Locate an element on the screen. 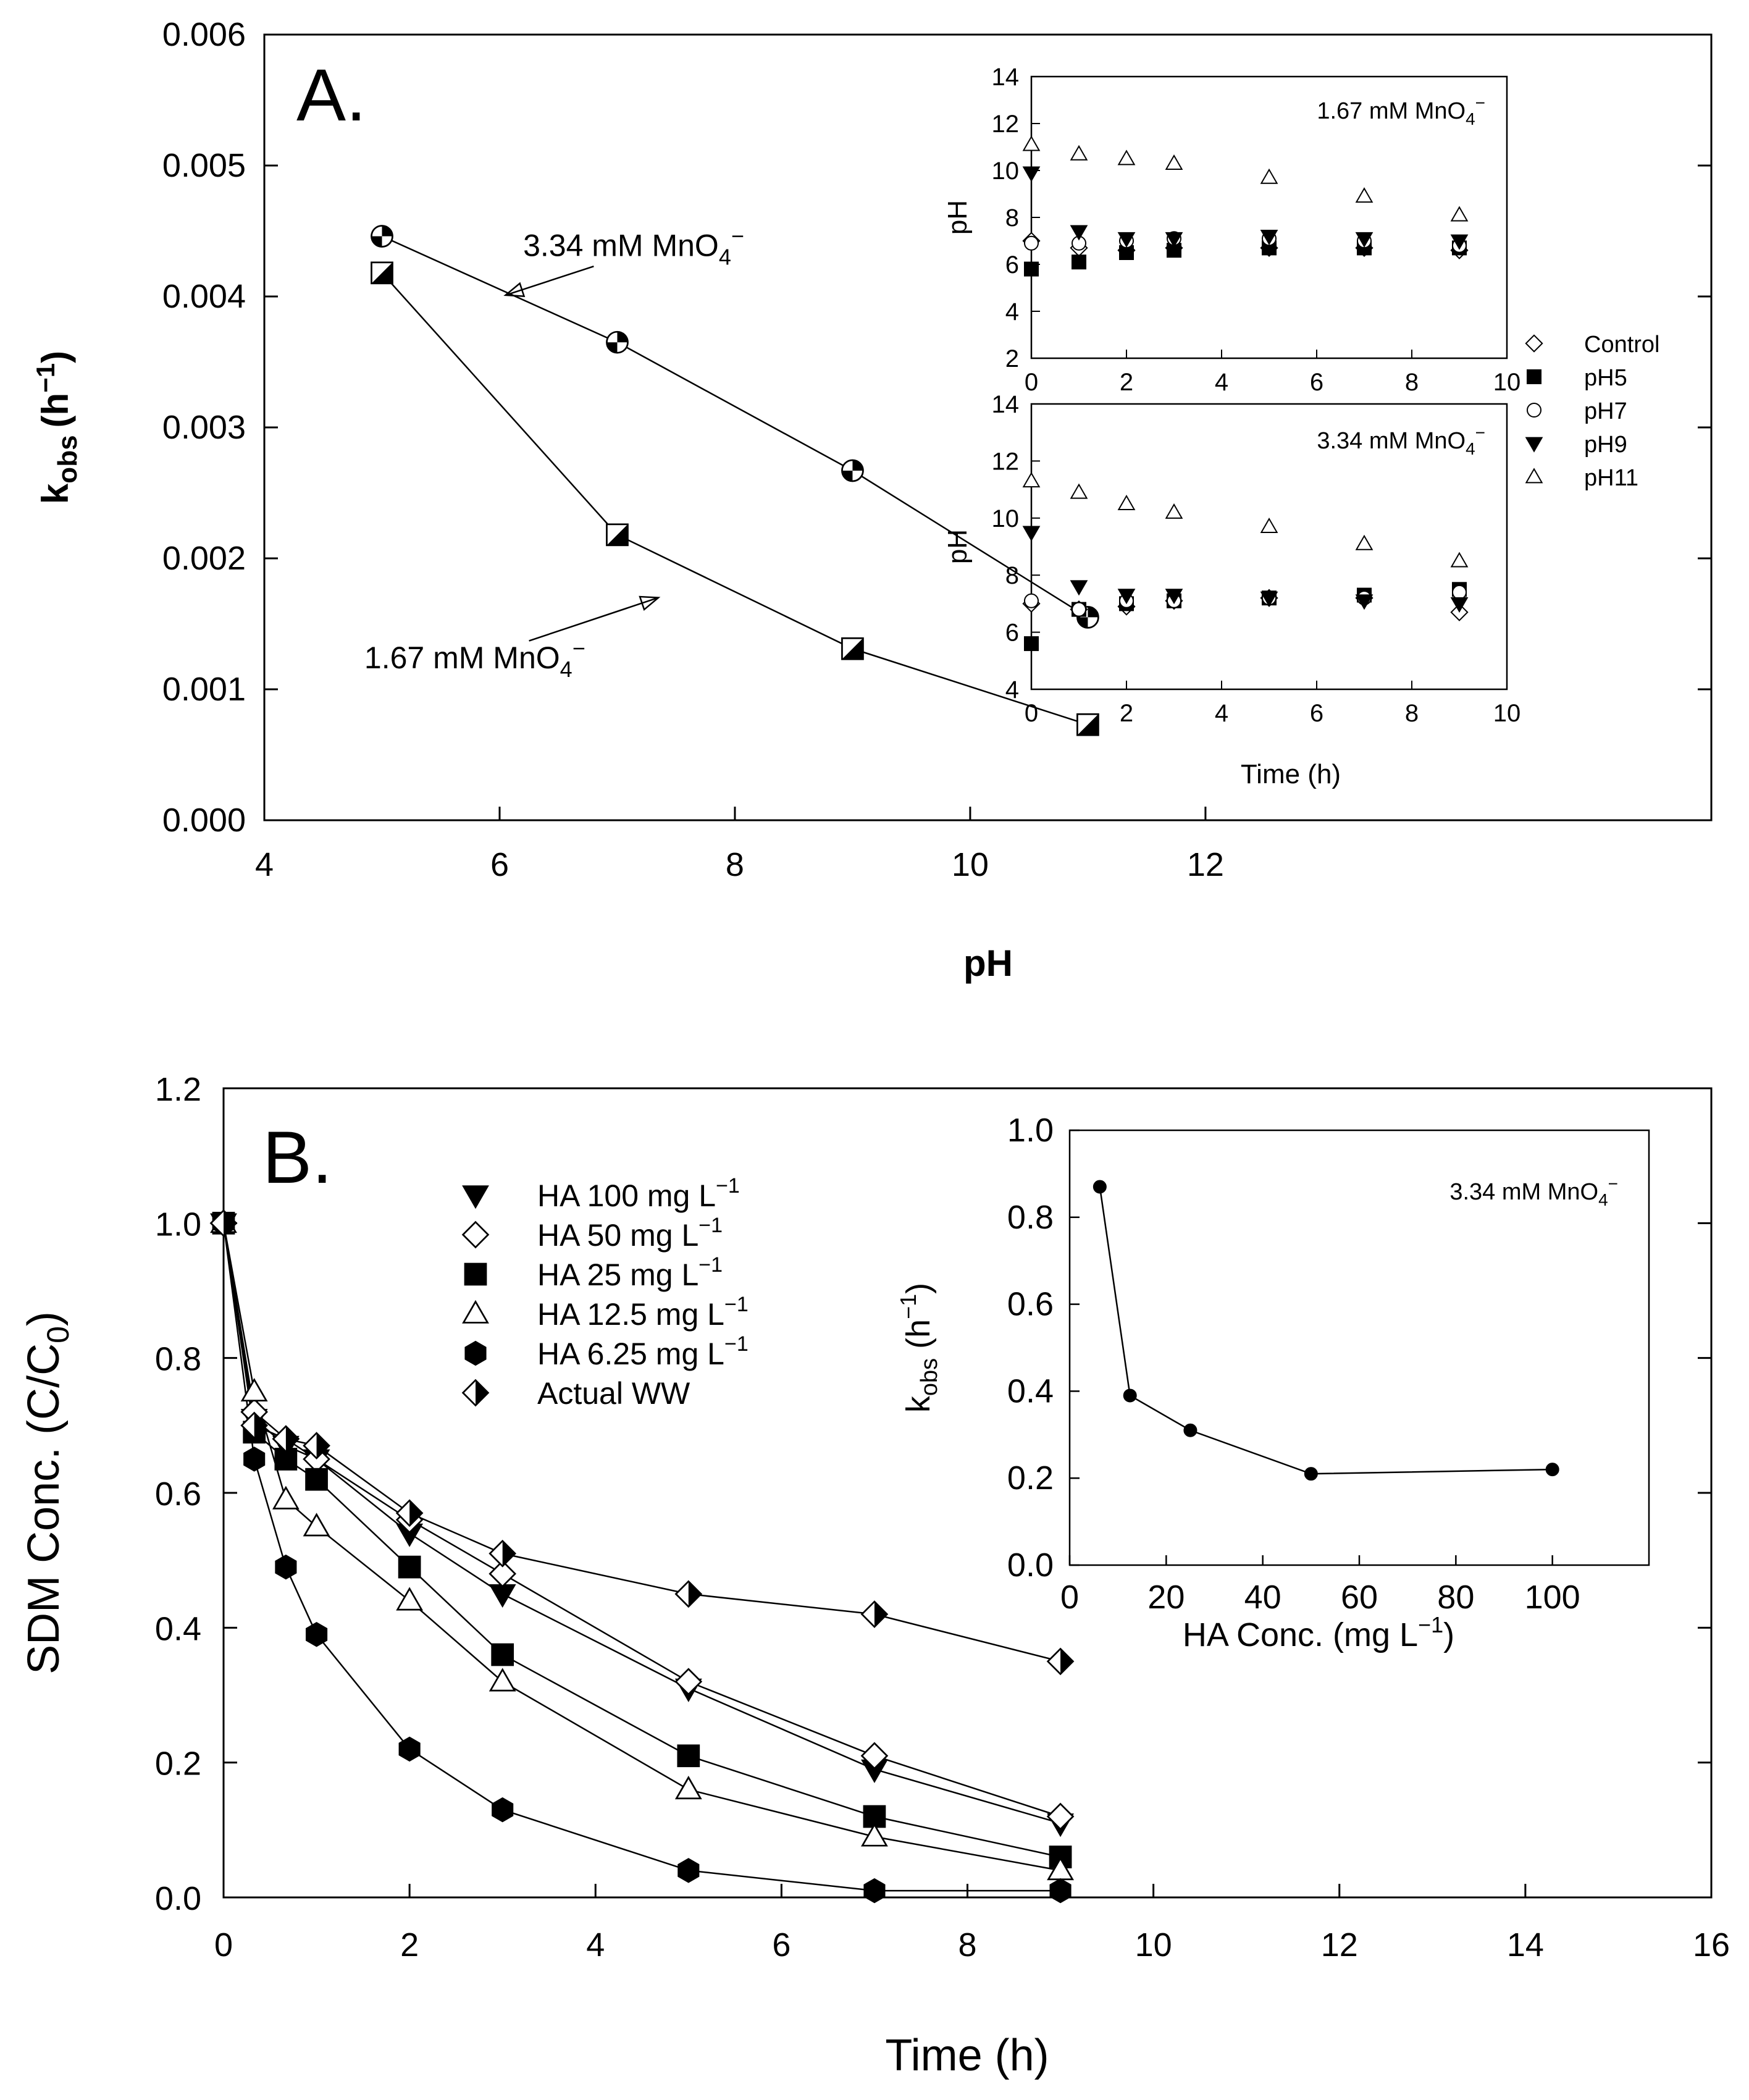 Image resolution: width=1749 pixels, height=2100 pixels. panel-a-inset-bottom-series is located at coordinates (1245, 562).